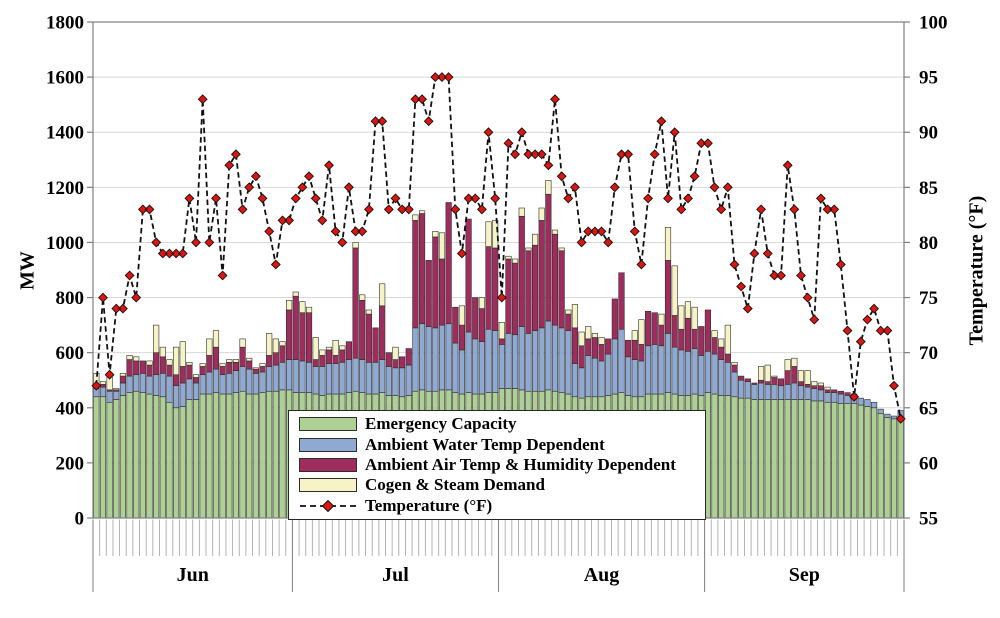 The image size is (1000, 618). Describe the element at coordinates (70, 408) in the screenshot. I see `left-axis-tick-label: 400` at that location.